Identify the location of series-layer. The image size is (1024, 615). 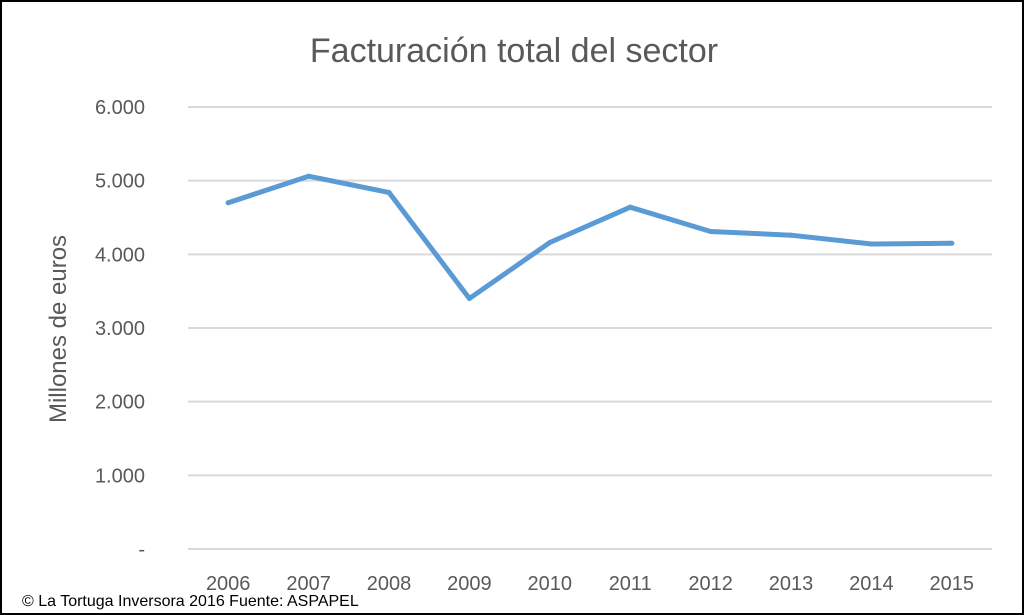
(590, 237).